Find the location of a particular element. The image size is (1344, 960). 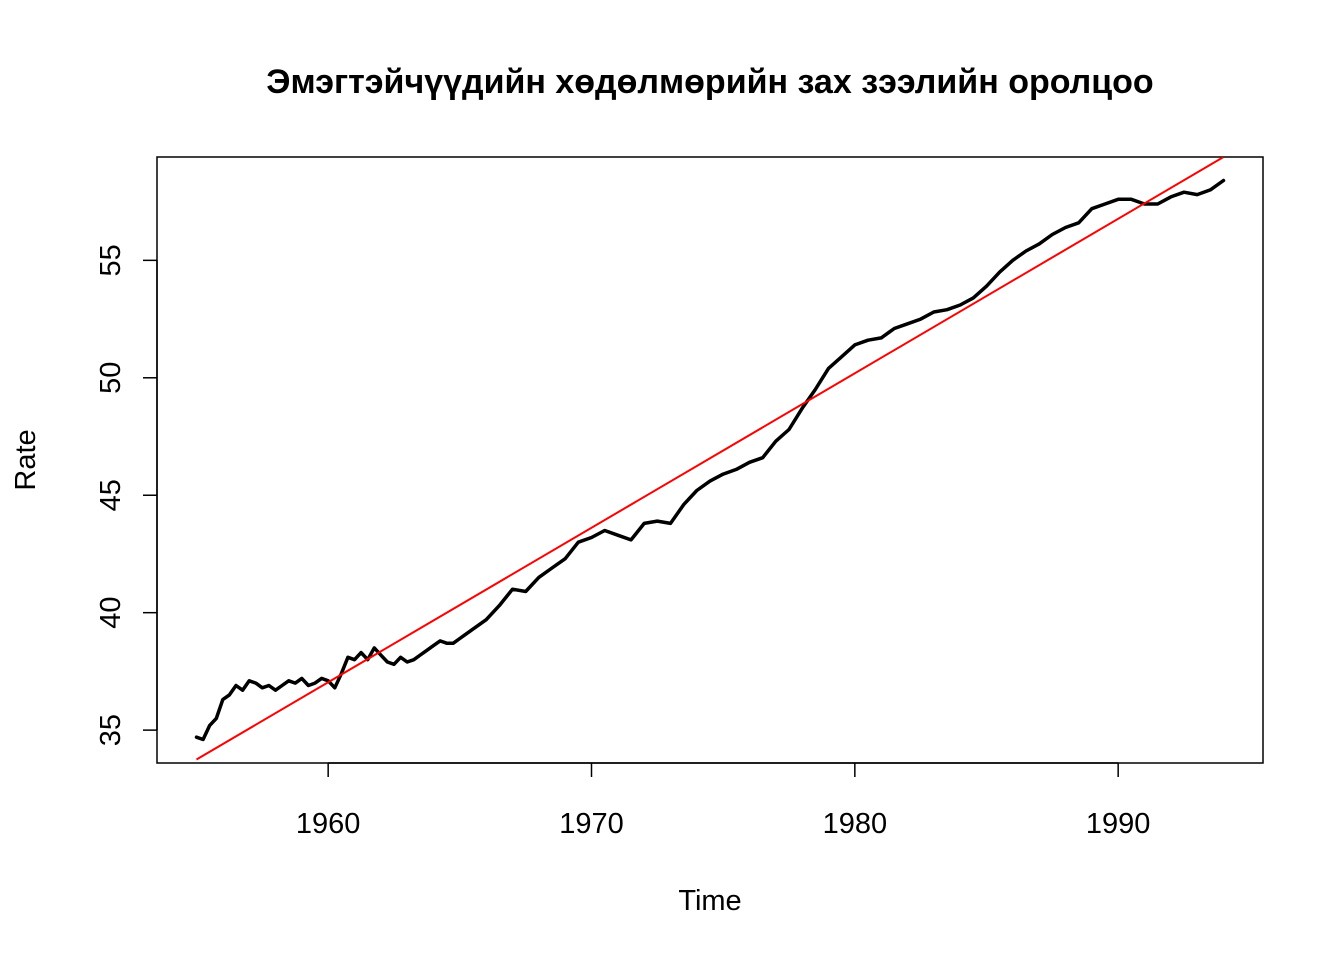

x-tick-label: 1970 is located at coordinates (591, 824).